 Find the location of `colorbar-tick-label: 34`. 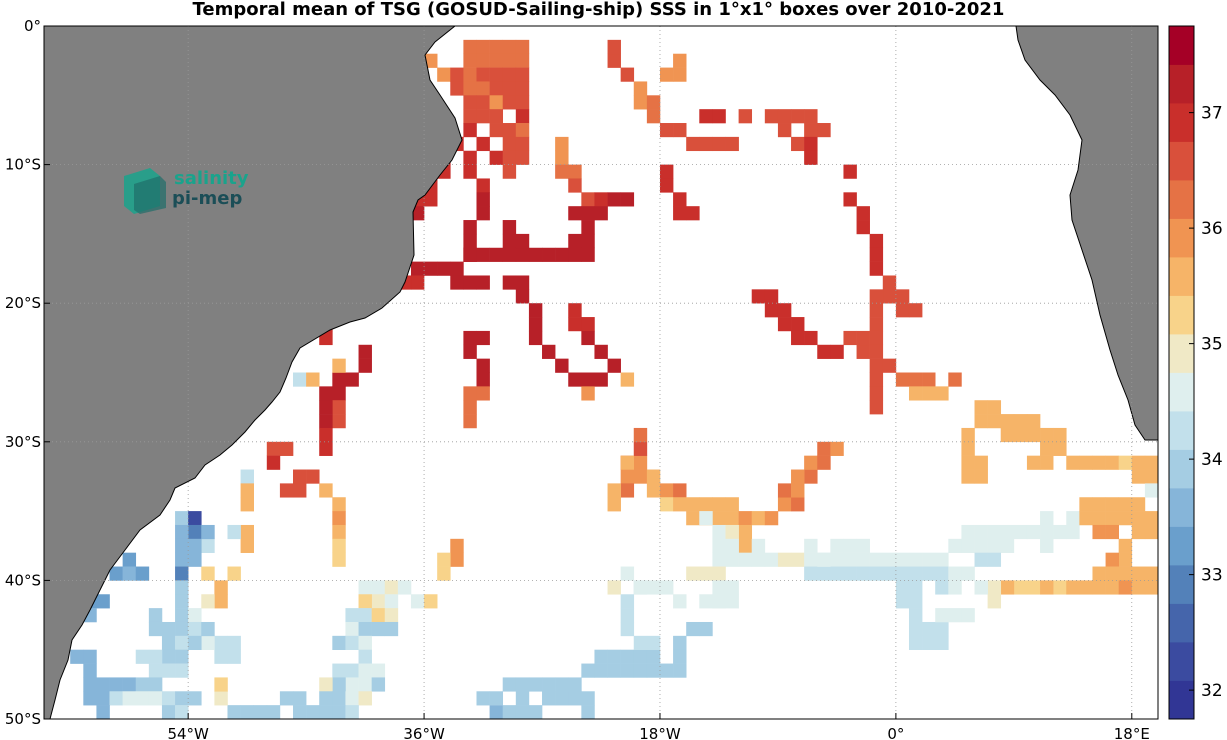

colorbar-tick-label: 34 is located at coordinates (1212, 460).